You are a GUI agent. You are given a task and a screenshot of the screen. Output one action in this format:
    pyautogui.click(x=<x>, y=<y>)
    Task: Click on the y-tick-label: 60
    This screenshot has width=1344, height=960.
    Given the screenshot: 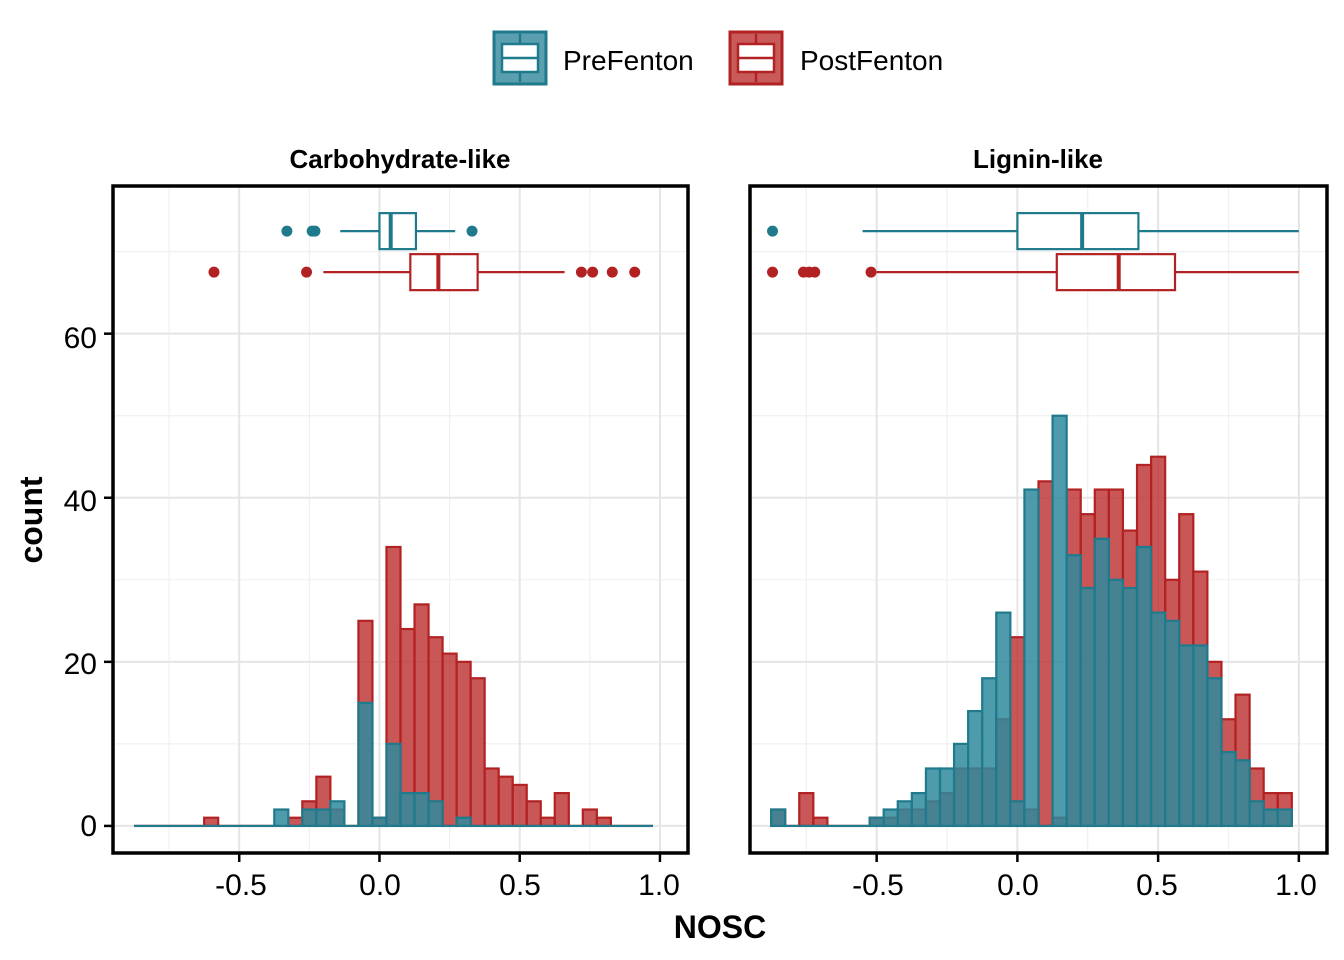 What is the action you would take?
    pyautogui.click(x=80, y=338)
    